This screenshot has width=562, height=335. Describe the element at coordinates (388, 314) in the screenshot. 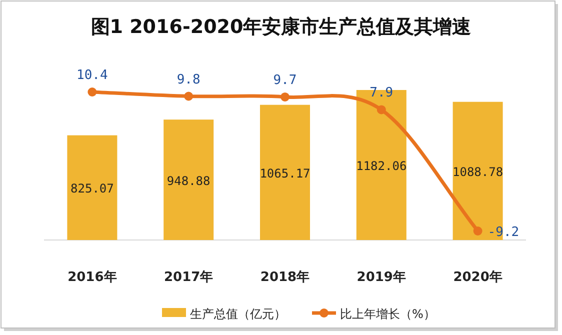

I see `legend-label: 比上年增长（%）` at that location.